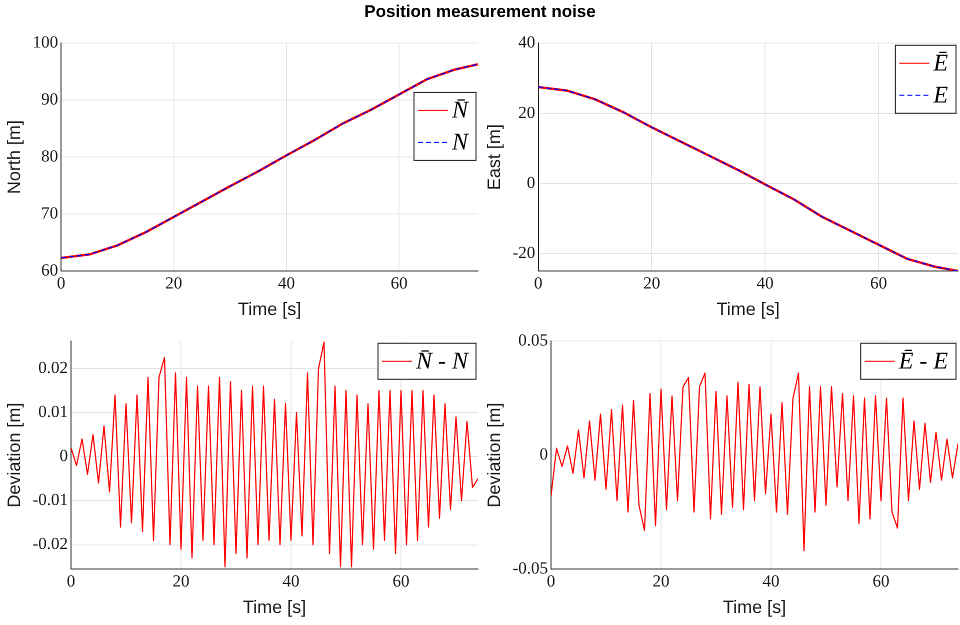 This screenshot has width=960, height=625. What do you see at coordinates (533, 340) in the screenshot?
I see `y-tick-label: 0.05` at bounding box center [533, 340].